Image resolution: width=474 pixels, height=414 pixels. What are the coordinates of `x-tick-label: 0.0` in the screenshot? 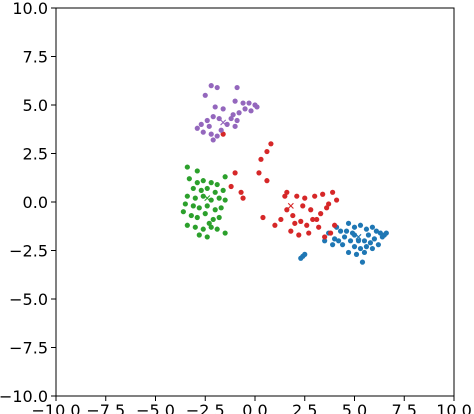 It's located at (254, 407).